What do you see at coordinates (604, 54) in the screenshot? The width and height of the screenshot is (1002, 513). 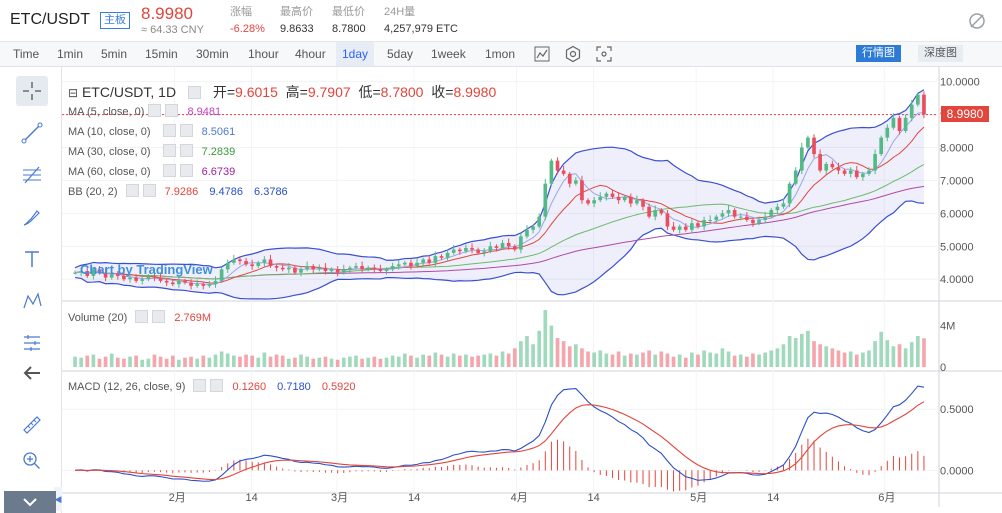 I see `fullscreen-icon` at bounding box center [604, 54].